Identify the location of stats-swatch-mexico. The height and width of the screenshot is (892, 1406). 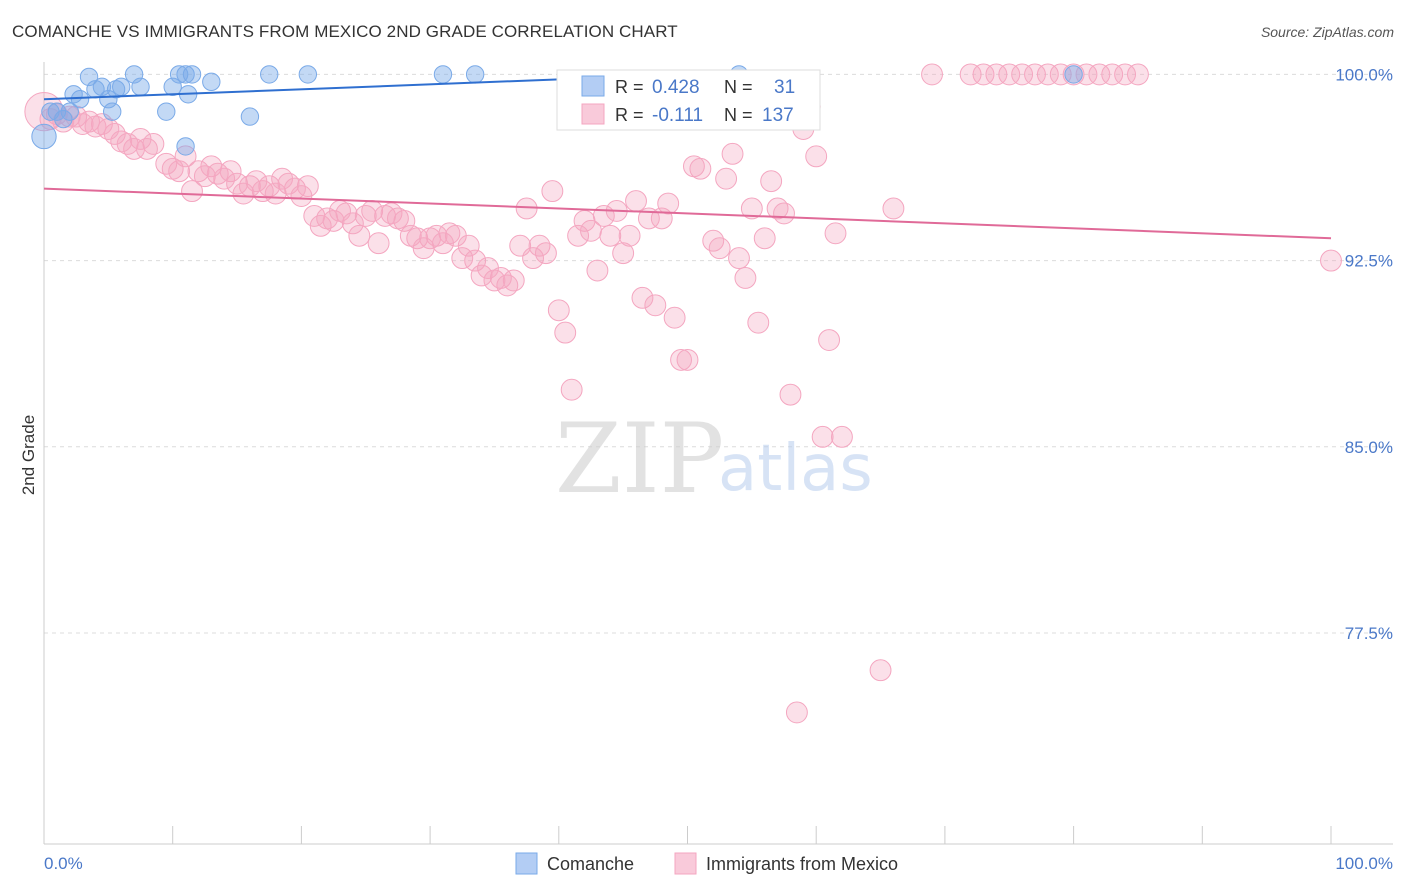
(593, 114).